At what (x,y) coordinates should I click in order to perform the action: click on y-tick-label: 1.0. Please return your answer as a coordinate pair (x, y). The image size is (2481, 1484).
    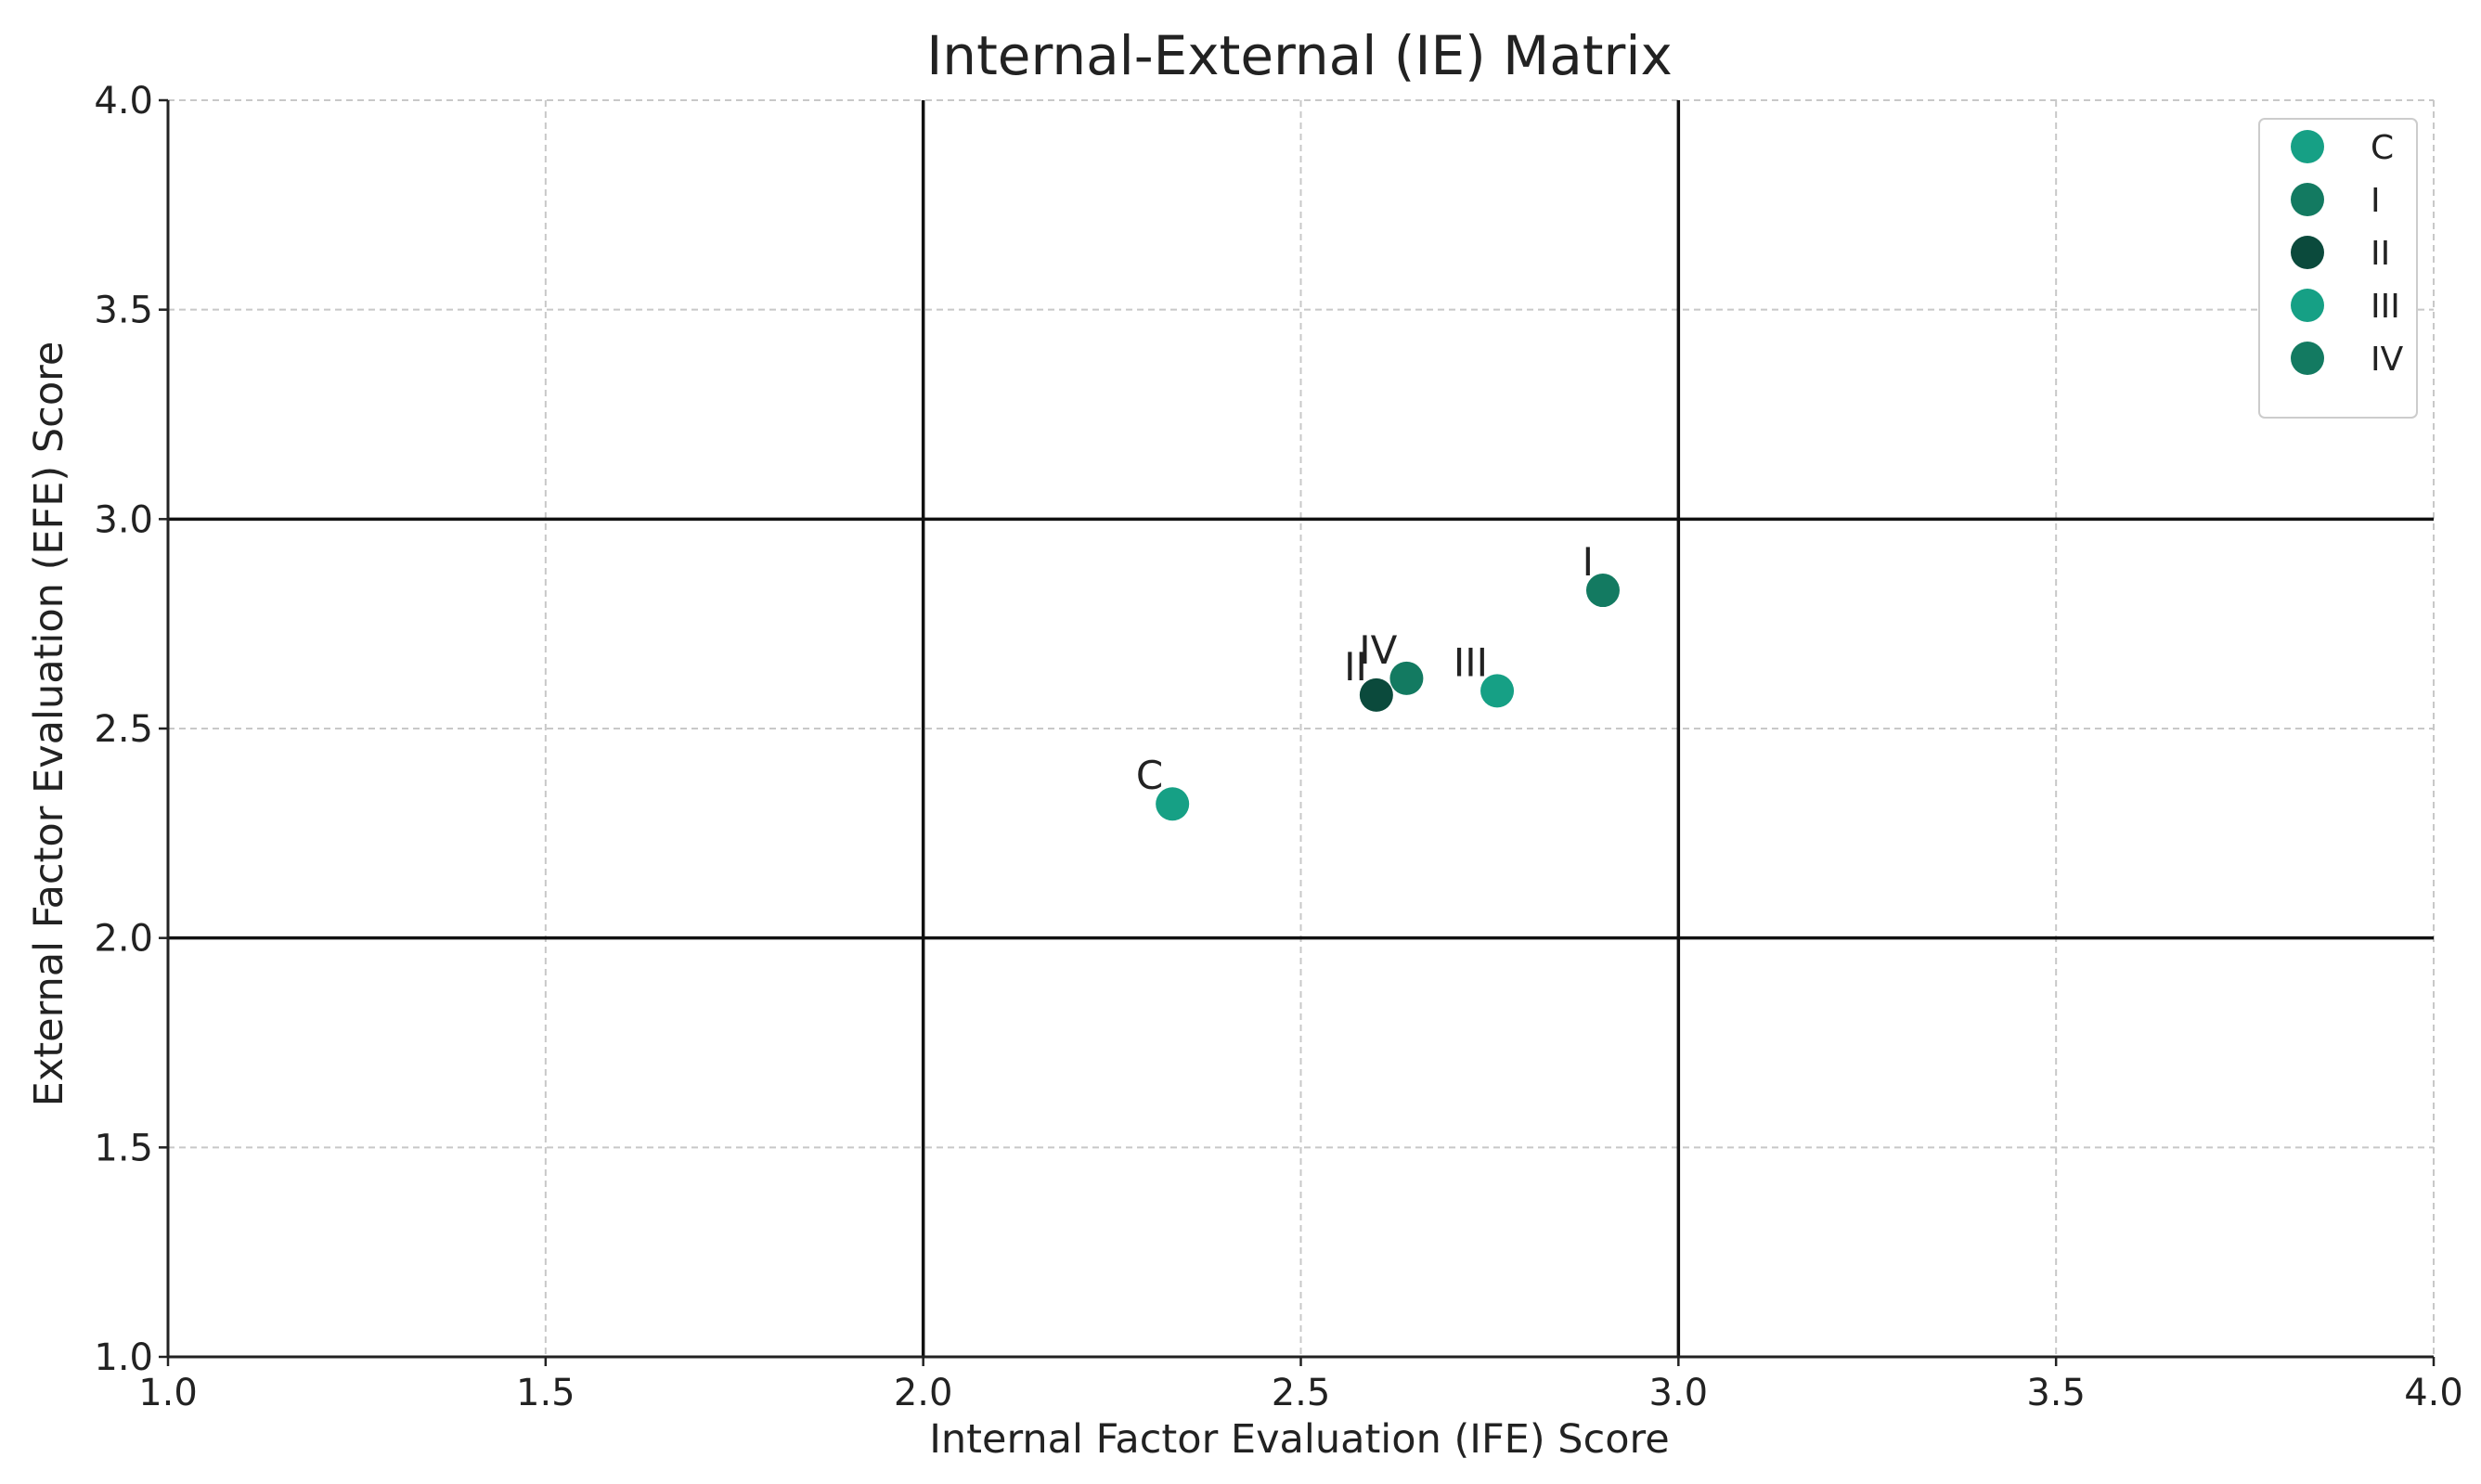
    Looking at the image, I should click on (124, 1358).